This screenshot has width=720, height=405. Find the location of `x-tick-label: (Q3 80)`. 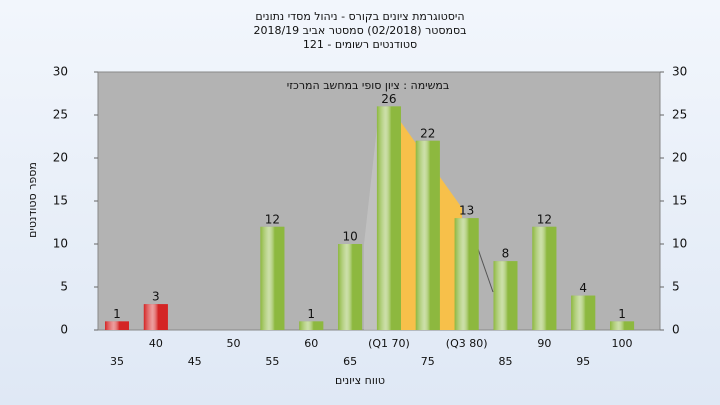

x-tick-label: (Q3 80) is located at coordinates (467, 343).